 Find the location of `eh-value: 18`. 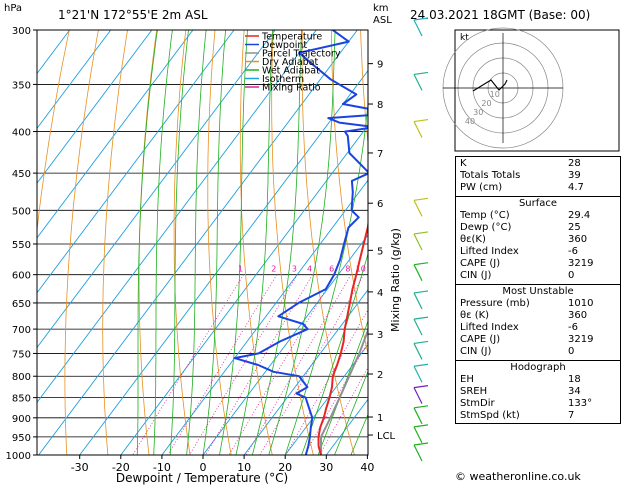

eh-value: 18 is located at coordinates (574, 379).